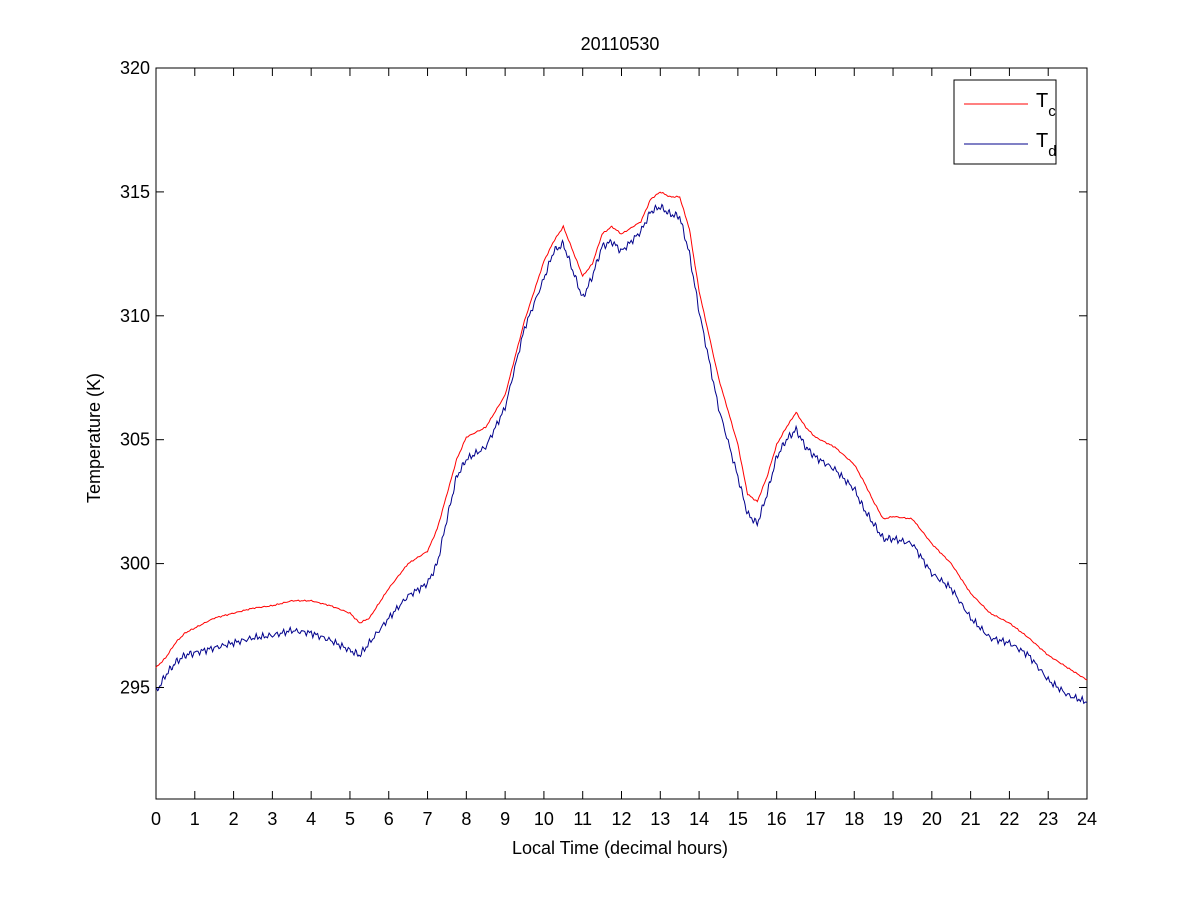  What do you see at coordinates (1048, 819) in the screenshot?
I see `x-tick-label: 23` at bounding box center [1048, 819].